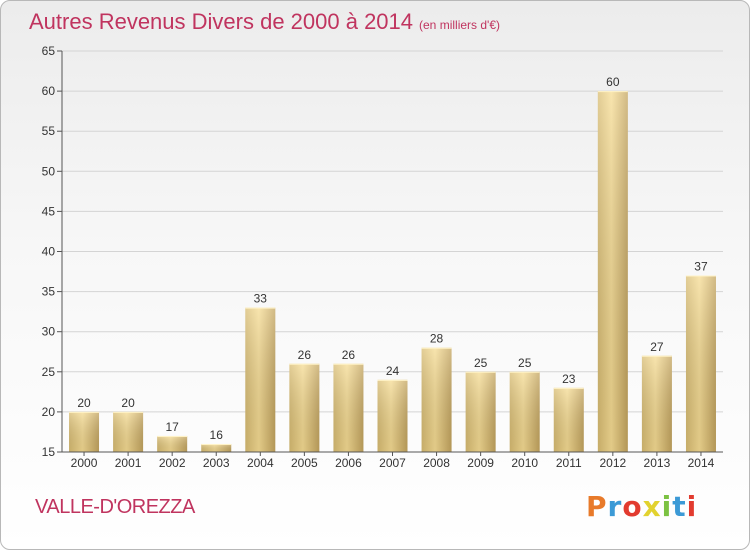 The width and height of the screenshot is (750, 550). What do you see at coordinates (613, 82) in the screenshot?
I see `data-label: 60` at bounding box center [613, 82].